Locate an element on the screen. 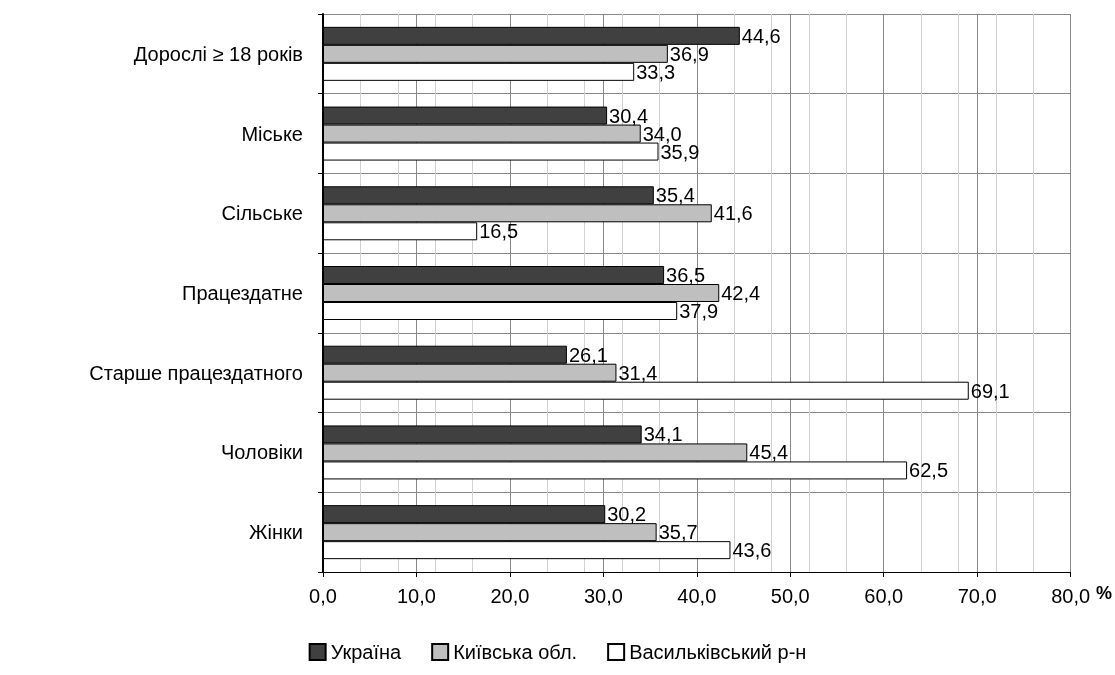 The height and width of the screenshot is (675, 1115). x-tick-label: 20,0 is located at coordinates (510, 596).